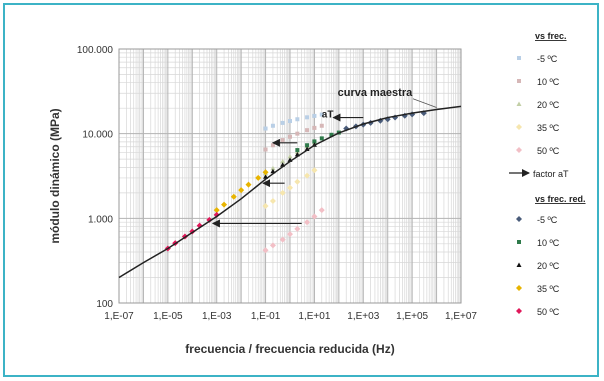 The image size is (604, 381). I want to click on annotation-master-curve: curva maestra, so click(375, 93).